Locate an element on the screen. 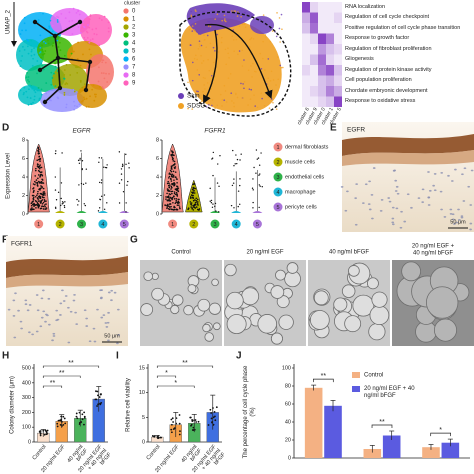 This screenshot has width=474, height=474. stain-label: EGFR is located at coordinates (356, 130).